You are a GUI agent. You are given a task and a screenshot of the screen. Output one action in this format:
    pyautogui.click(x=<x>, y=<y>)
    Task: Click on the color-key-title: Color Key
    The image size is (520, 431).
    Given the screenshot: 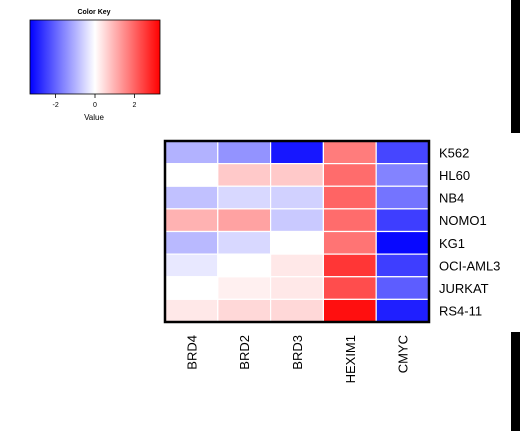 What is the action you would take?
    pyautogui.click(x=93, y=12)
    